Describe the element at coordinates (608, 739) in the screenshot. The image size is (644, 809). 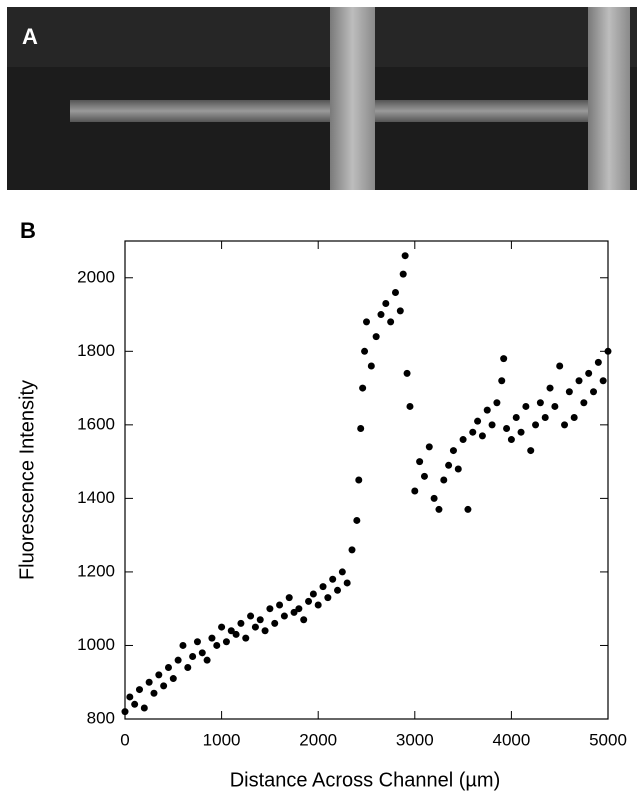
I see `x-tick-label: 5000` at that location.